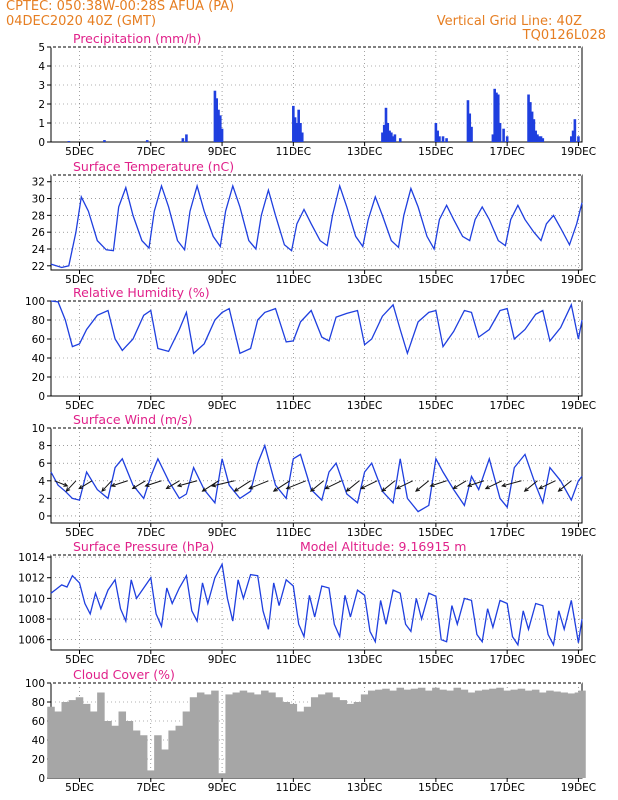 The height and width of the screenshot is (800, 618). What do you see at coordinates (153, 166) in the screenshot?
I see `panel-title: Surface Temperature (nC)` at bounding box center [153, 166].